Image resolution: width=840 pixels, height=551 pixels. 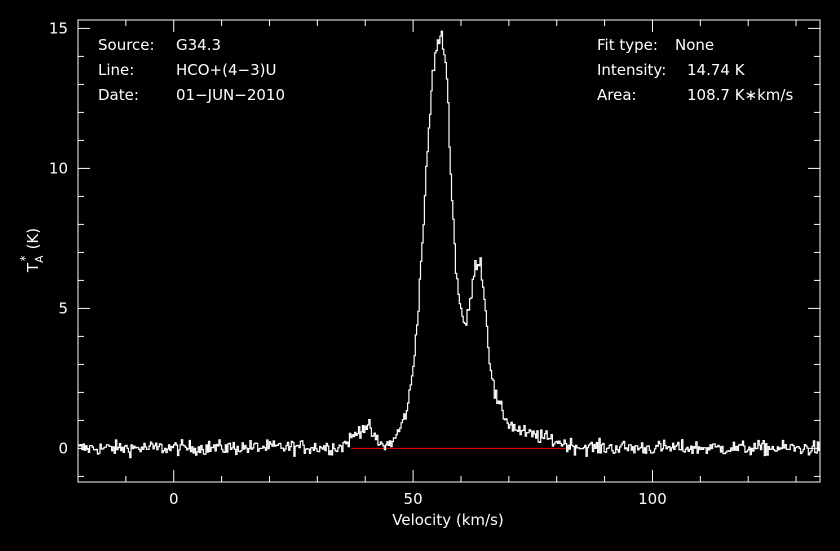 What do you see at coordinates (230, 95) in the screenshot?
I see `annotation-date-value: 01−JUN−2010` at bounding box center [230, 95].